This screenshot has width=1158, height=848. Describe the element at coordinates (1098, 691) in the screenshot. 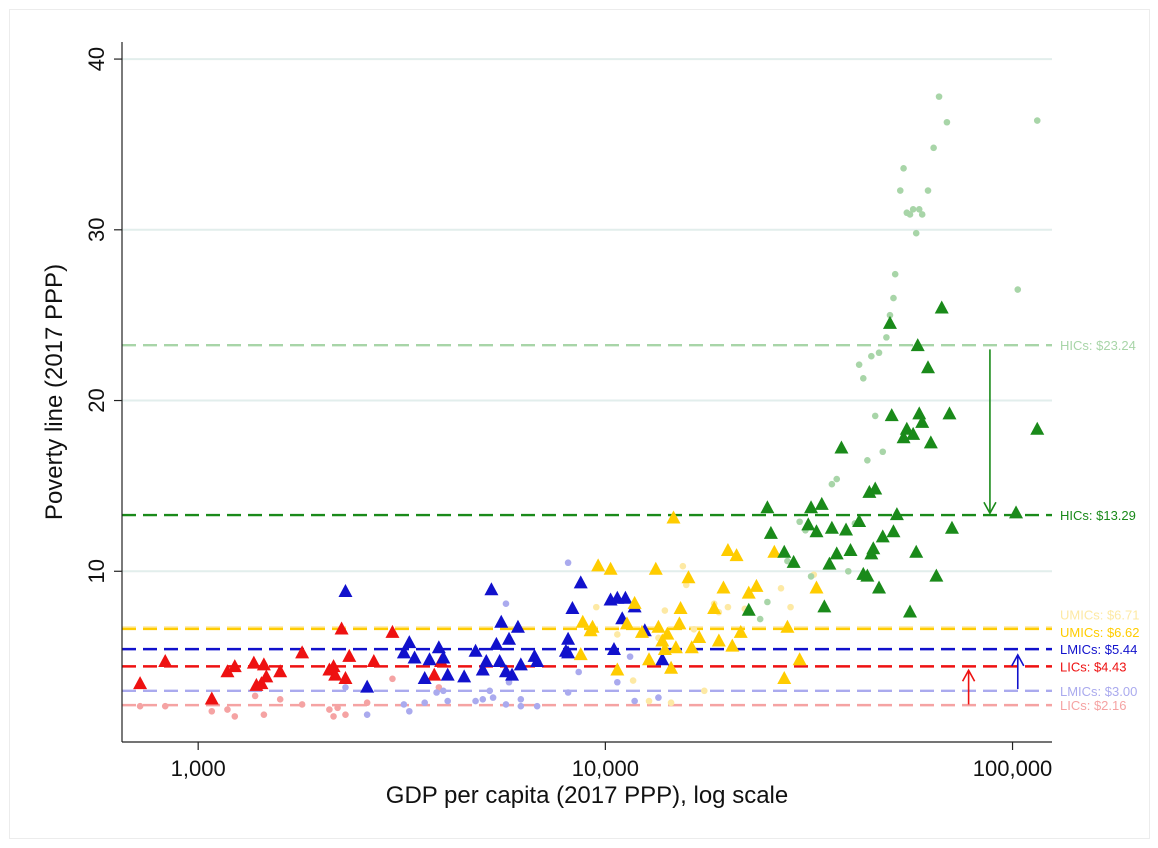

I see `reference-line-label: LMICs: $3.00` at that location.